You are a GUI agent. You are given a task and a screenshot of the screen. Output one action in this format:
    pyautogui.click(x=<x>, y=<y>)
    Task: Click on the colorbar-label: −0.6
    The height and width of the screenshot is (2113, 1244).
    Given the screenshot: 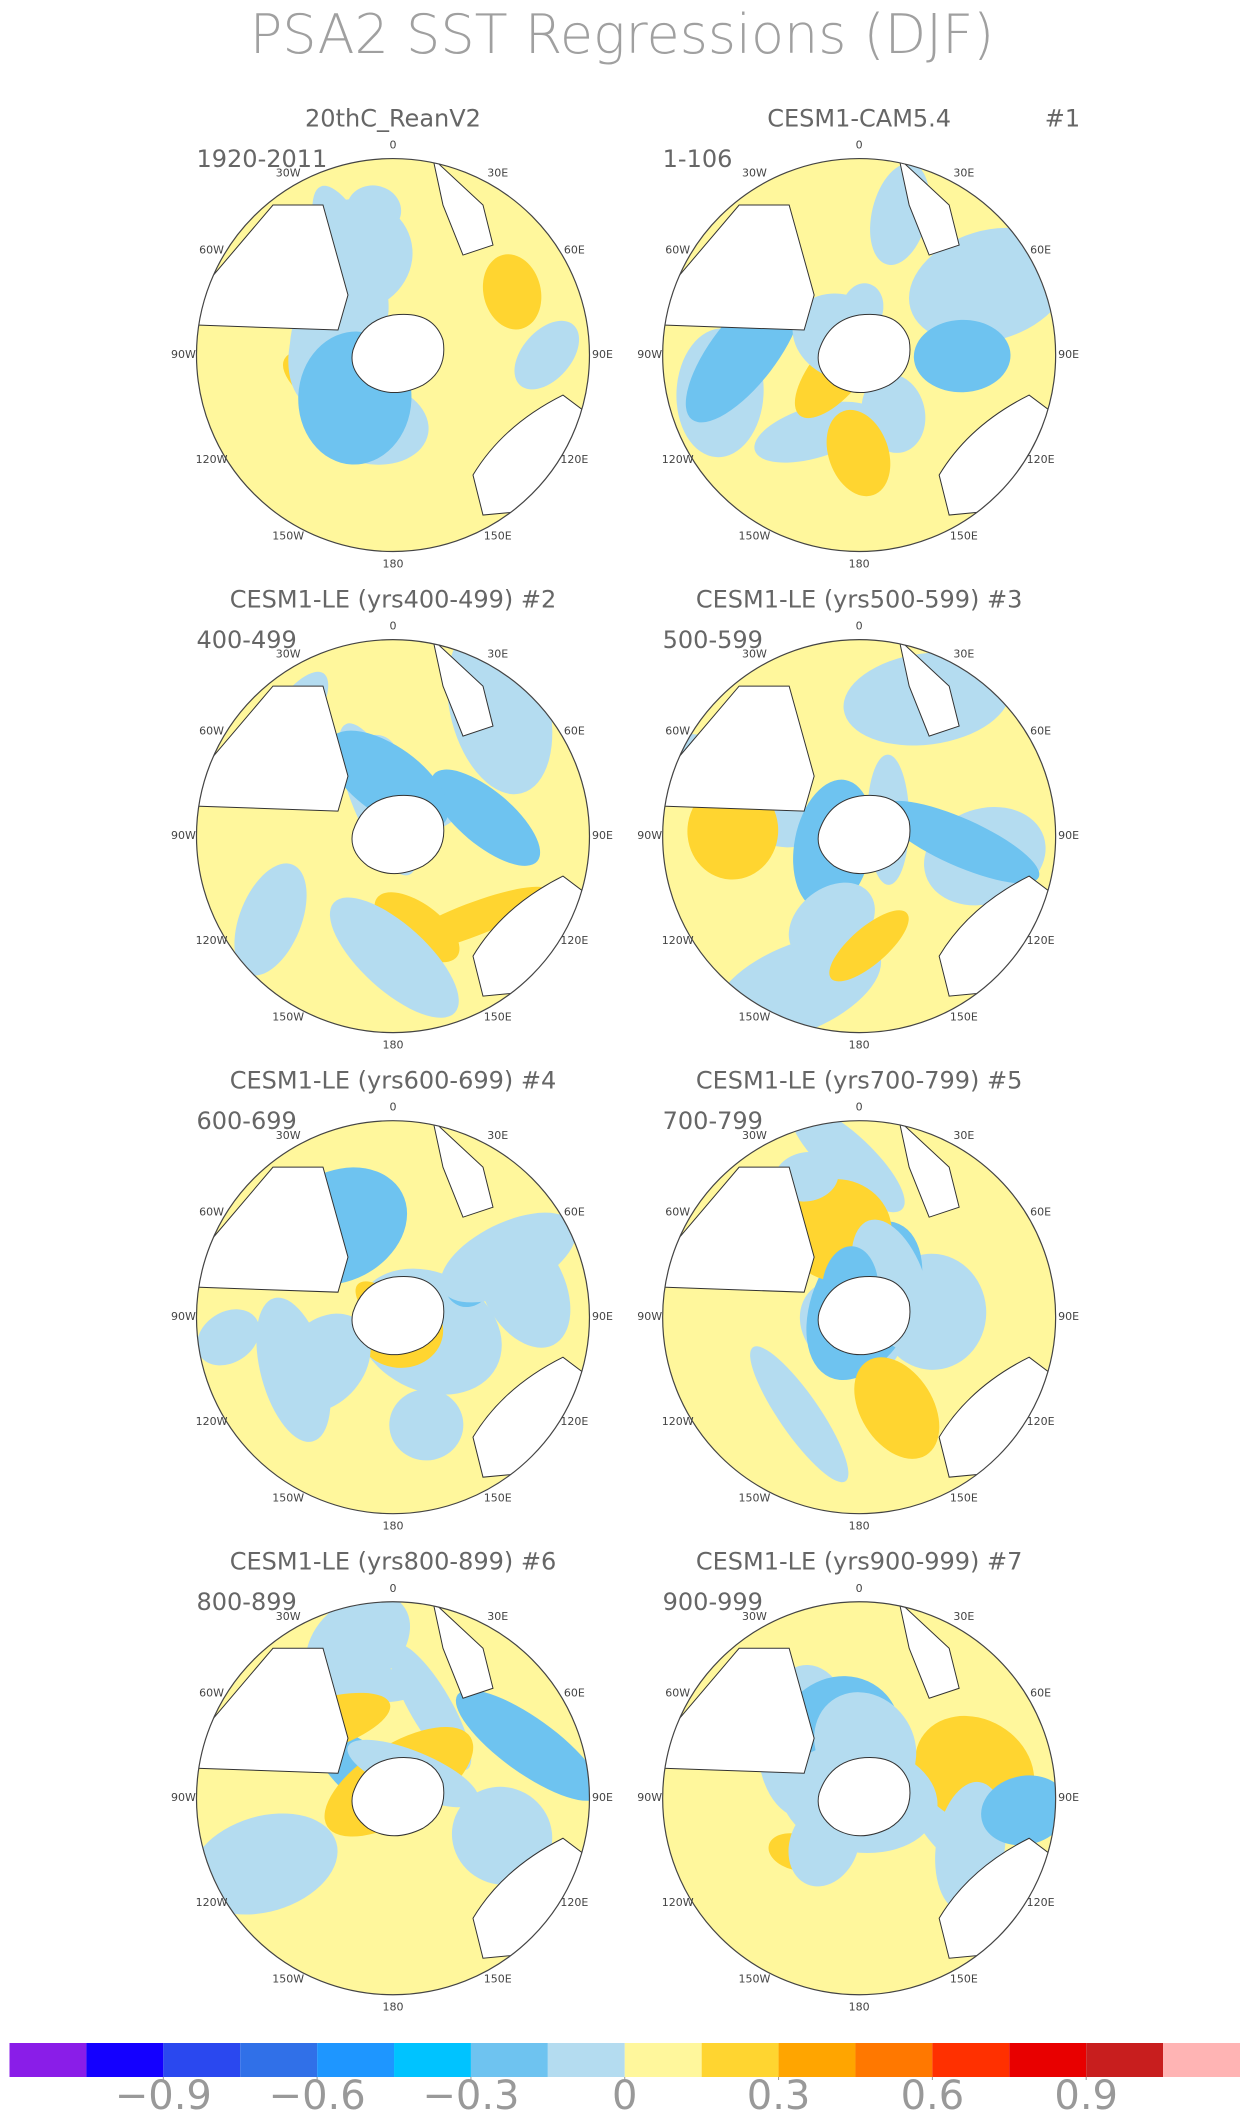 What is the action you would take?
    pyautogui.click(x=317, y=2093)
    